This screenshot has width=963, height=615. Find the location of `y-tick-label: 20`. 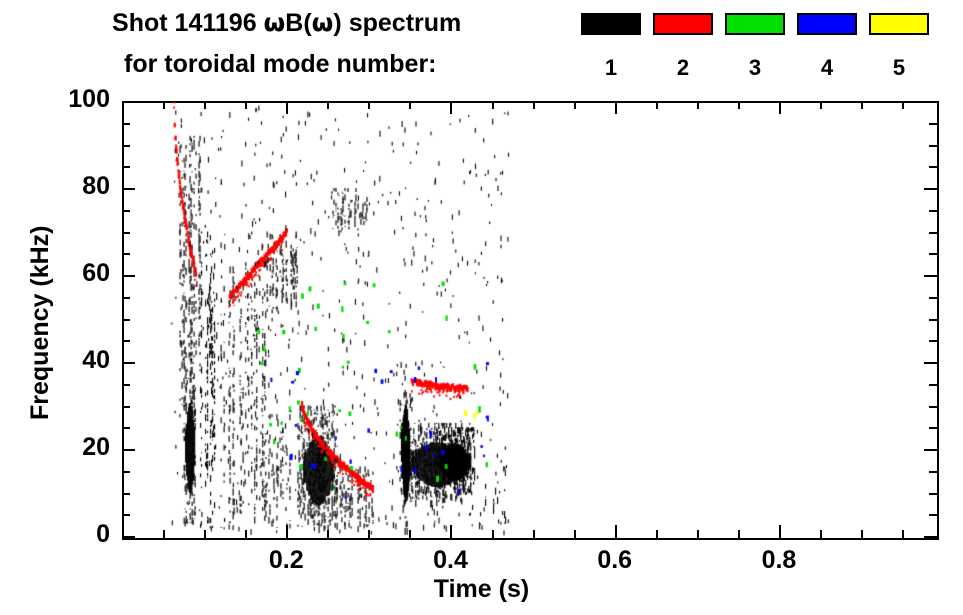

y-tick-label: 20 is located at coordinates (96, 447).